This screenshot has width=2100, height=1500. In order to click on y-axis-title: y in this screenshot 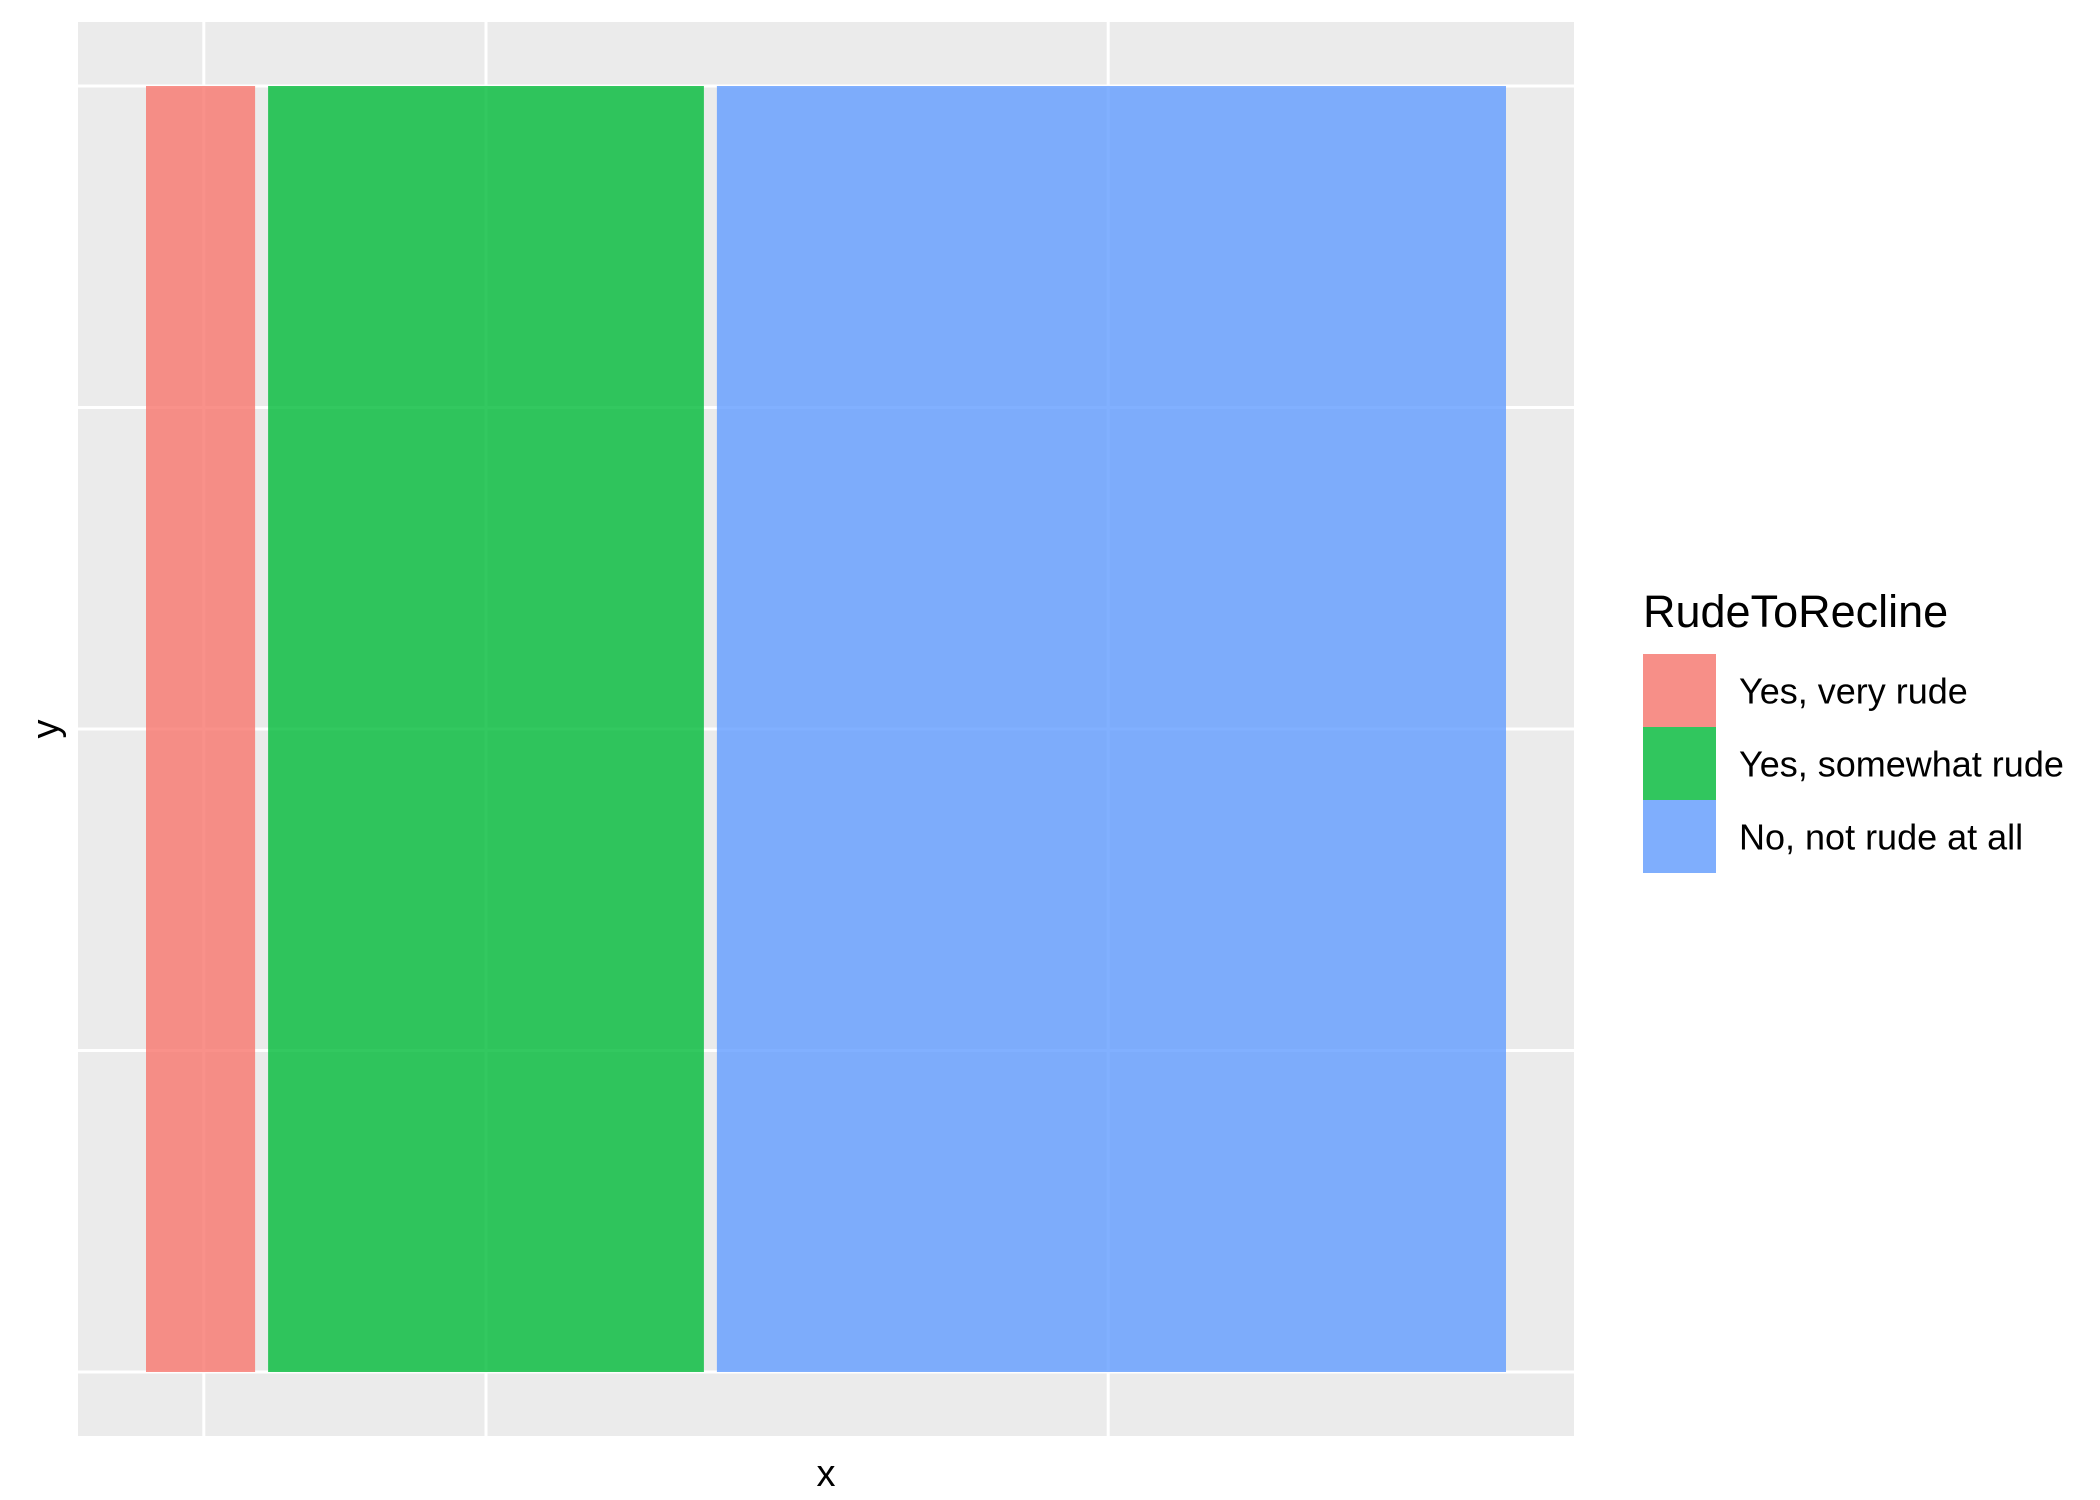, I will do `click(46, 729)`.